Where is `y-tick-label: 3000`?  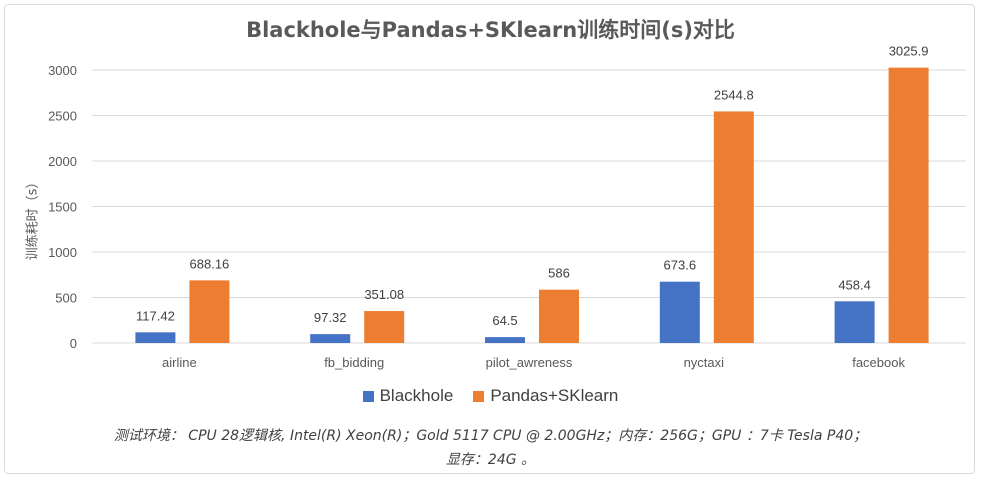 y-tick-label: 3000 is located at coordinates (62, 70).